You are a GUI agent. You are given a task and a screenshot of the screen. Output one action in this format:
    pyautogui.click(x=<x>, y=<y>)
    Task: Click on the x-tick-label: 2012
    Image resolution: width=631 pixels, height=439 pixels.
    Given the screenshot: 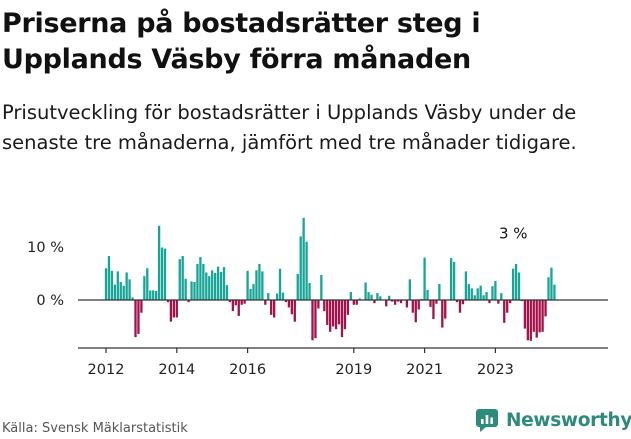 What is the action you would take?
    pyautogui.click(x=106, y=370)
    